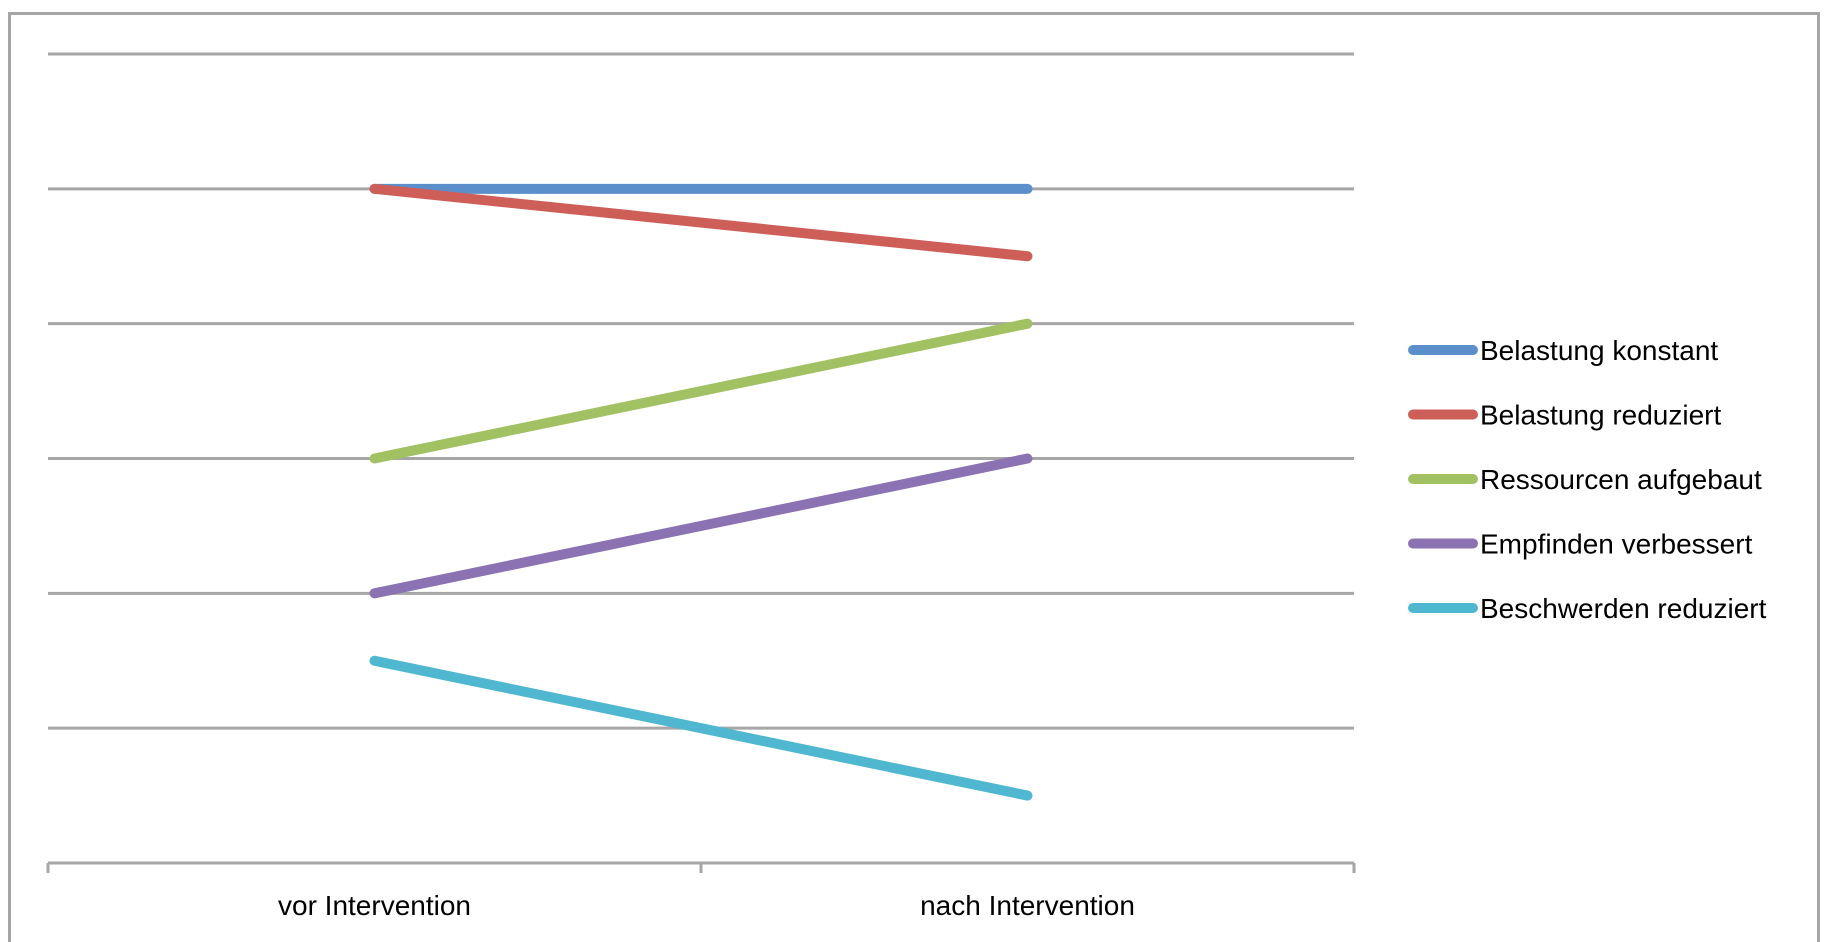 Image resolution: width=1829 pixels, height=942 pixels. I want to click on x-tick-label: nach Intervention, so click(1027, 905).